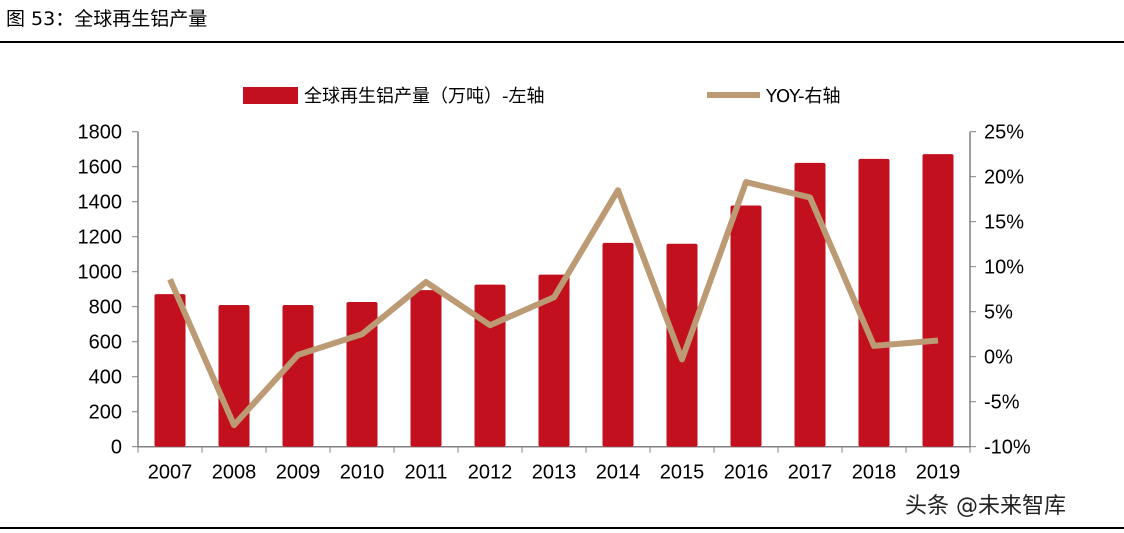 The height and width of the screenshot is (533, 1124). What do you see at coordinates (234, 473) in the screenshot?
I see `x-tick-label: 2008` at bounding box center [234, 473].